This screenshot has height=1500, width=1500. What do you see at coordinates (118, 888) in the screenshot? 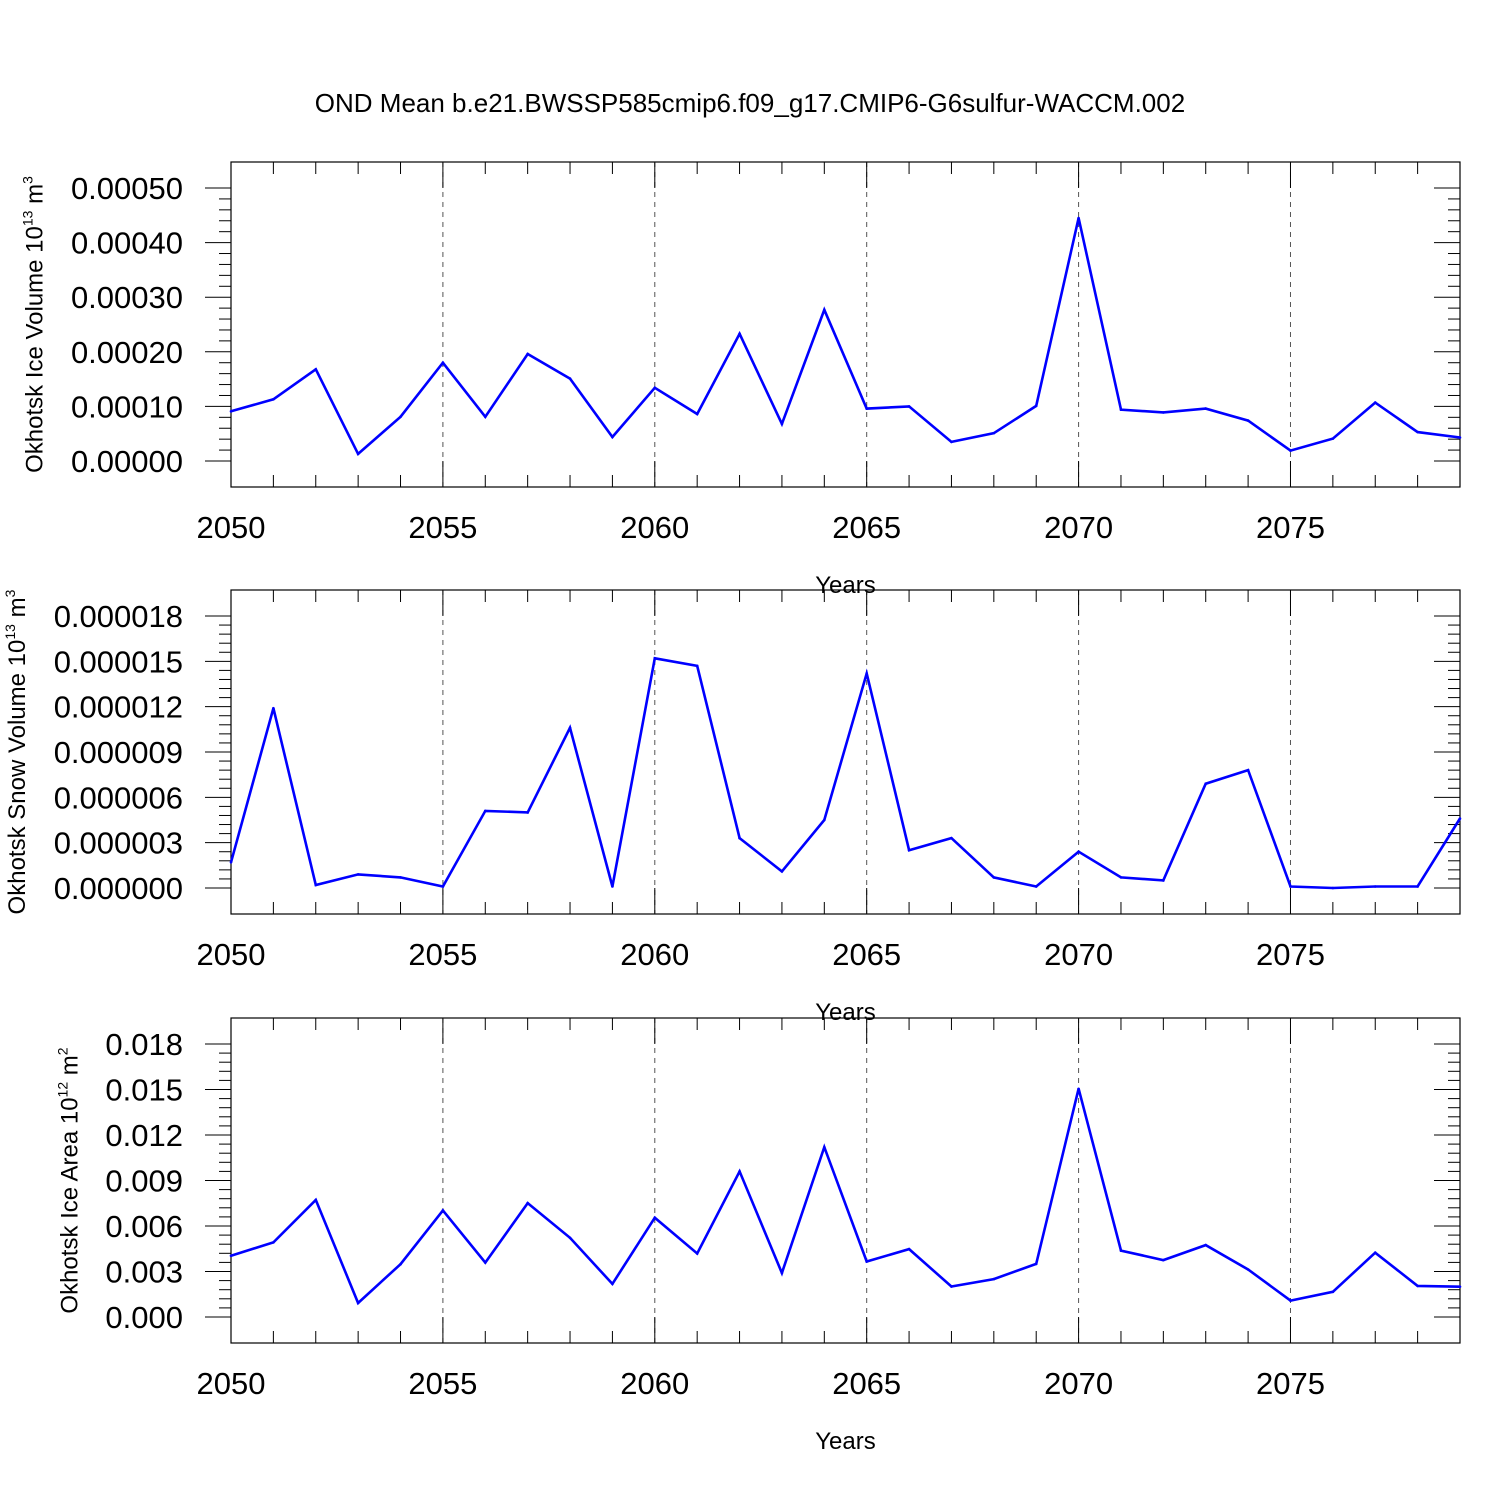
I see `y-tick-label: 0.000000` at bounding box center [118, 888].